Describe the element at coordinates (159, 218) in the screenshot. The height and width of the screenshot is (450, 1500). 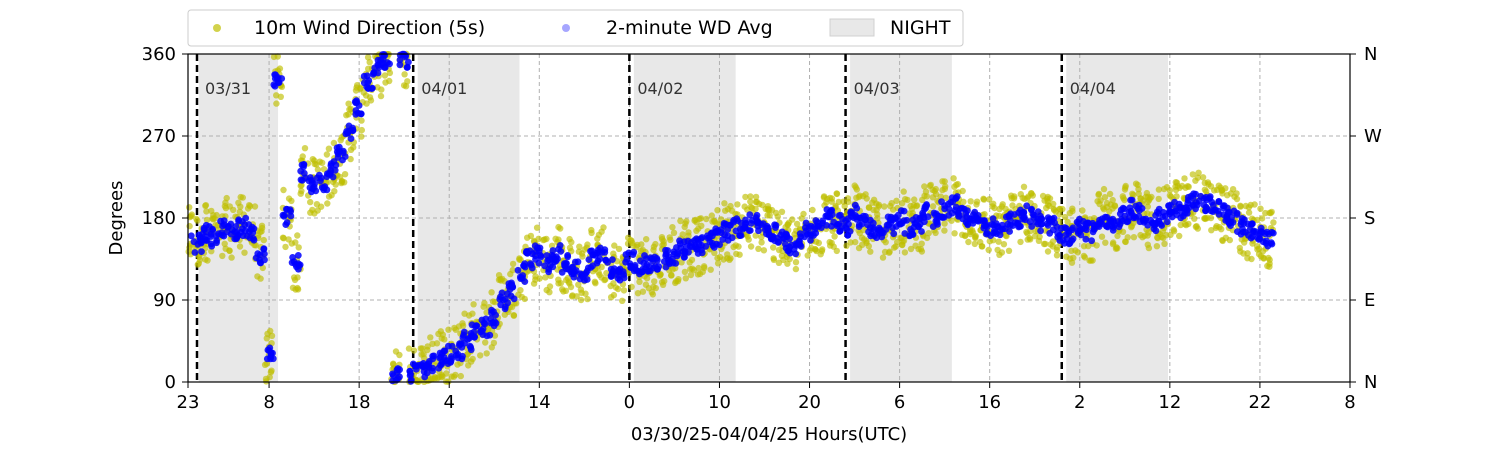
I see `y-tick-label-2: 180` at that location.